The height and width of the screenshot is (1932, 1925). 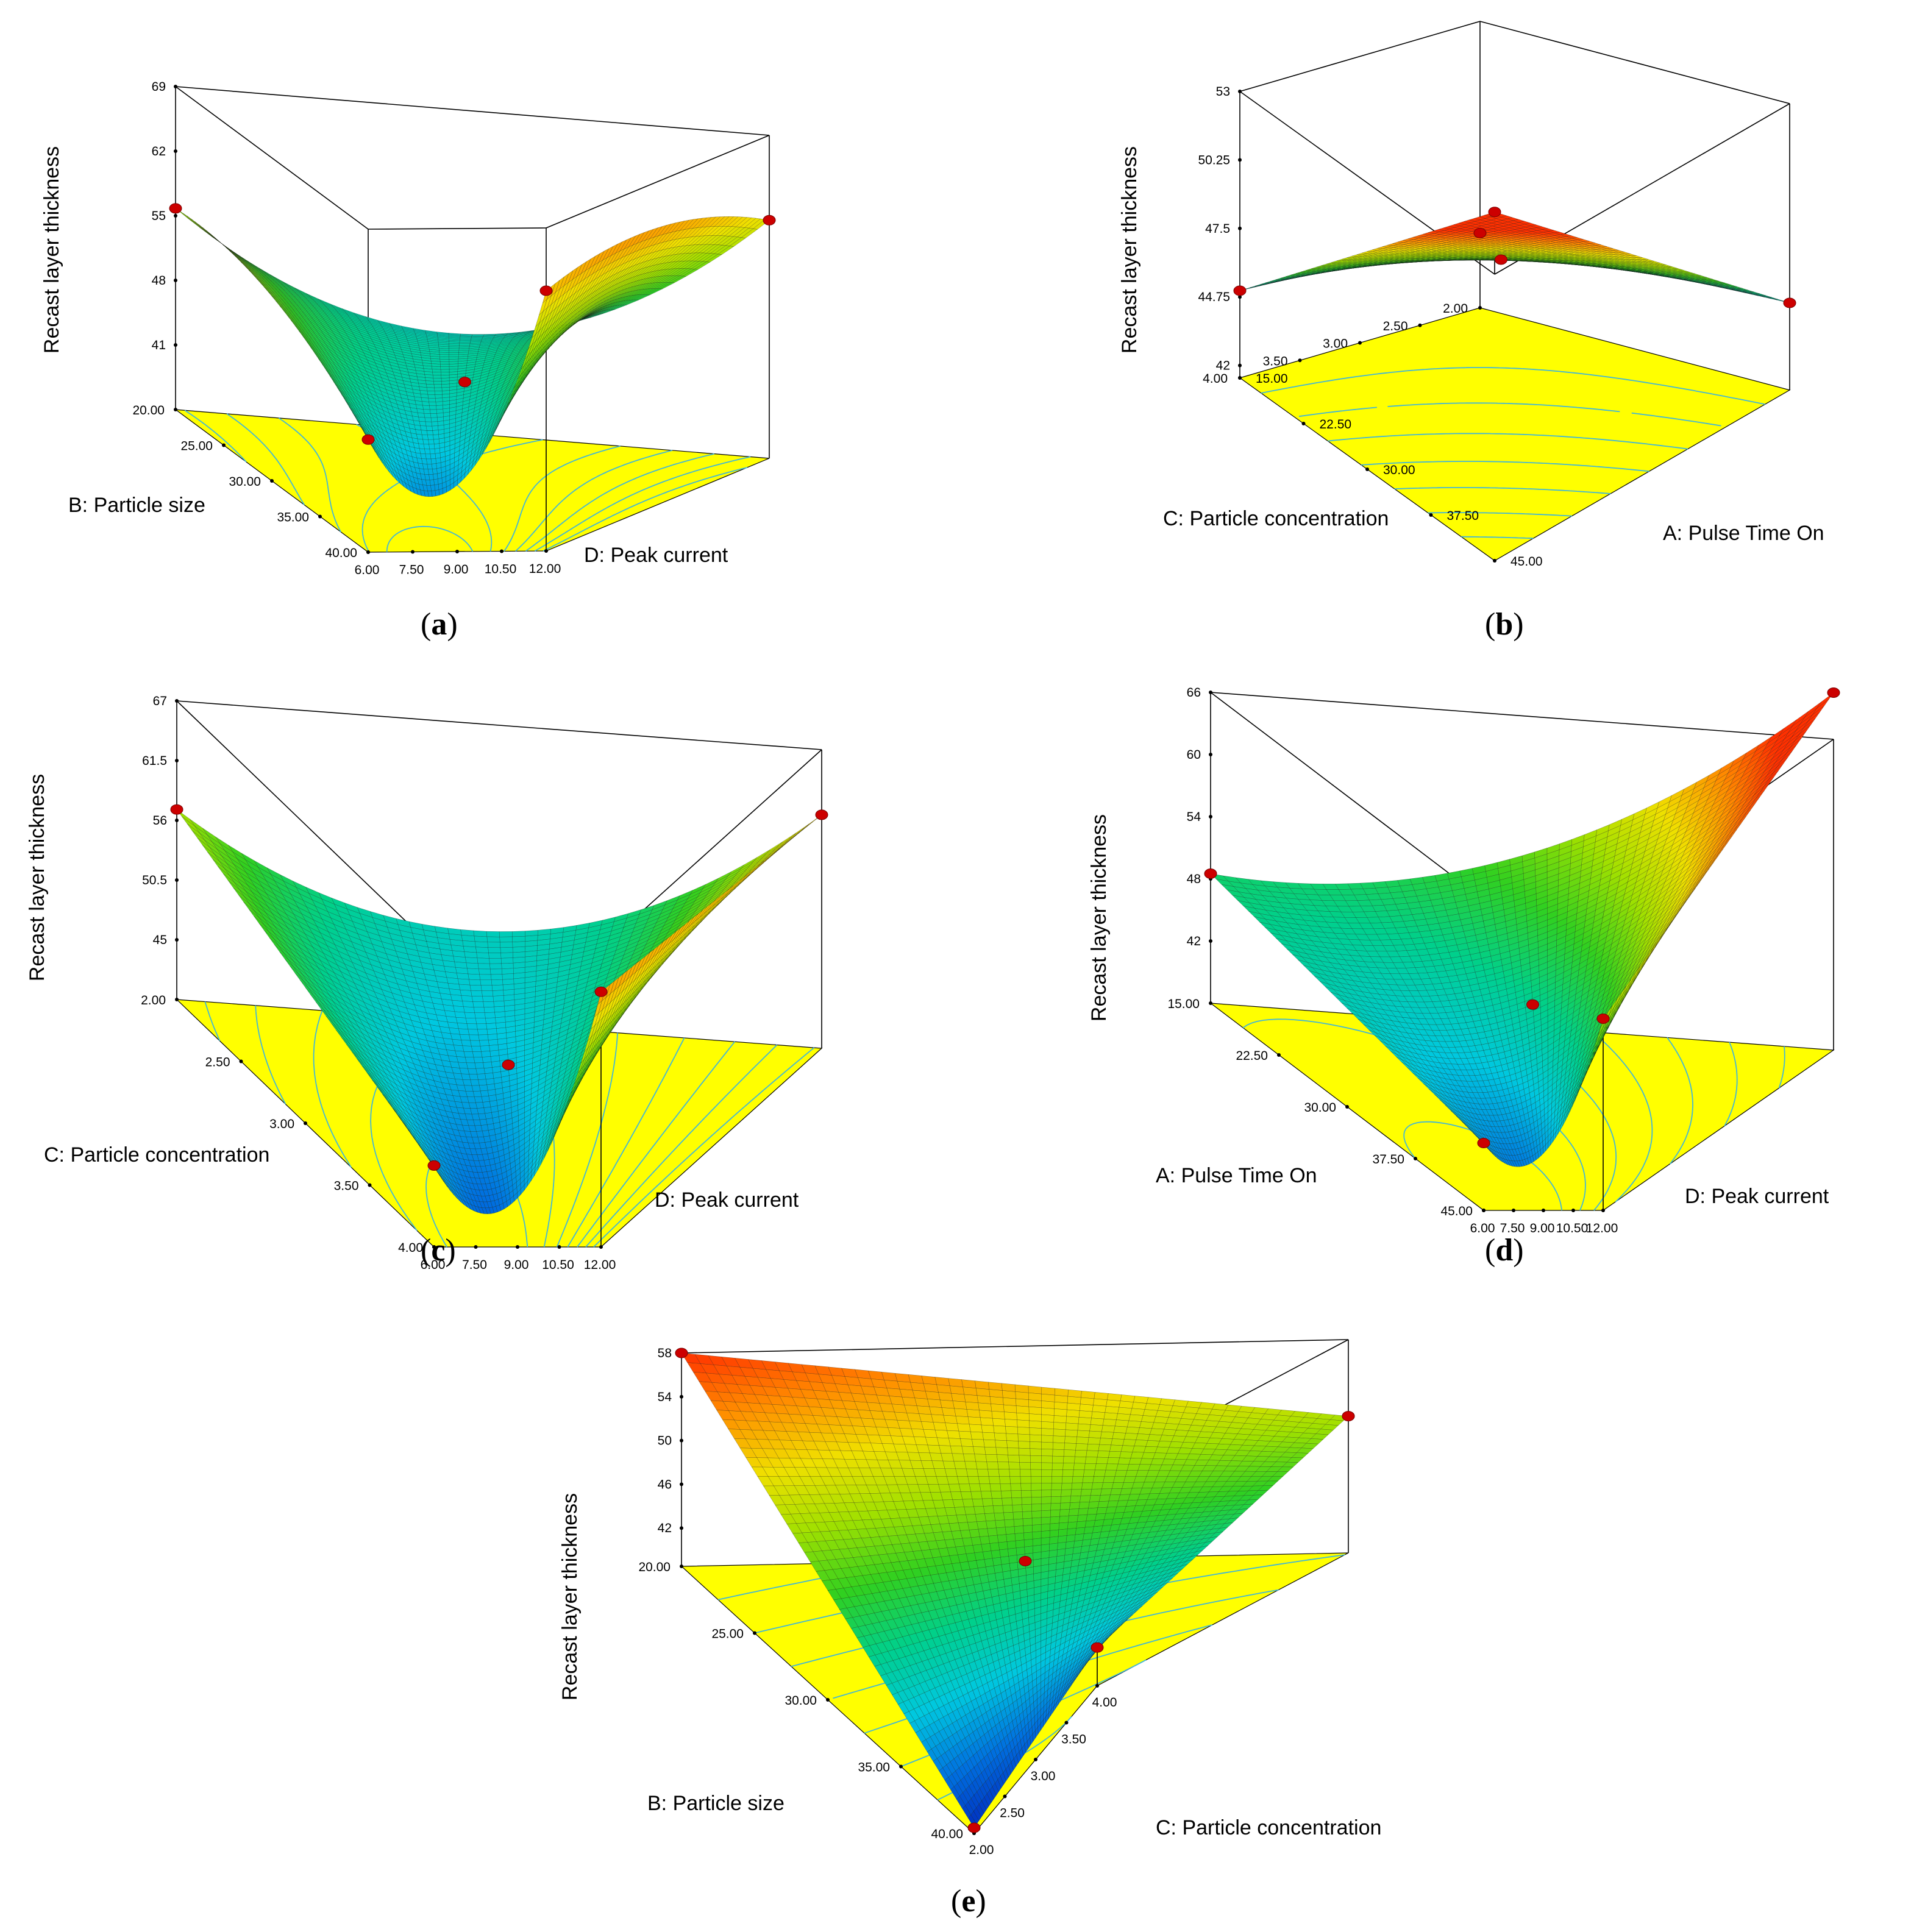 I want to click on a-y-tick-label: 40.00, so click(x=341, y=553).